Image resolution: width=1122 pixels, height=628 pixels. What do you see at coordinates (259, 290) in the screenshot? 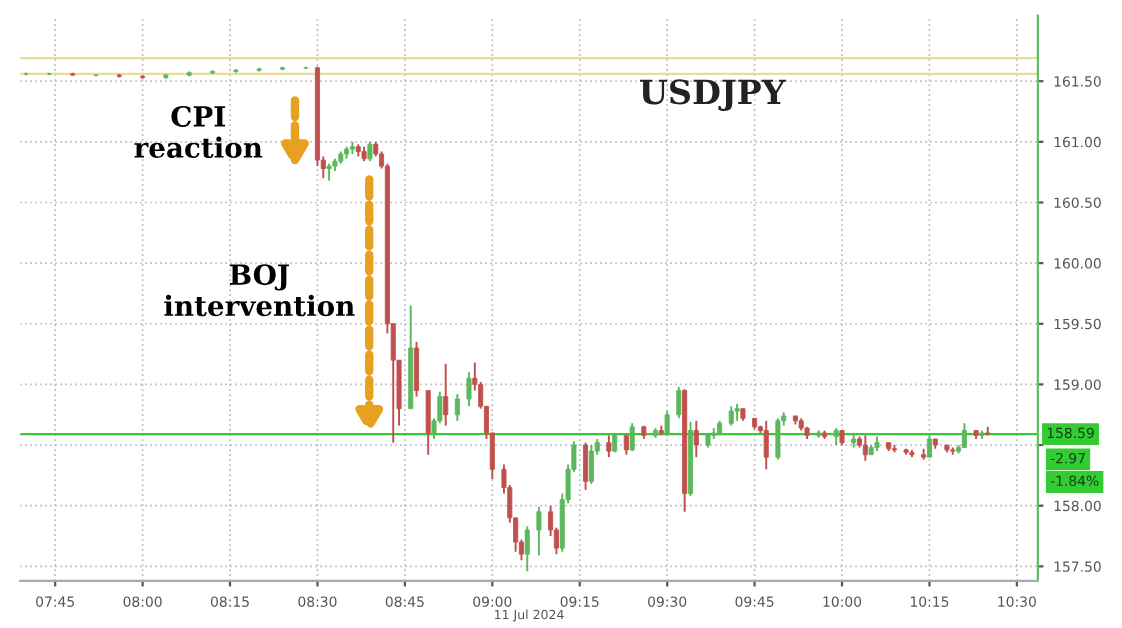
I see `annotation: BOJ intervention` at bounding box center [259, 290].